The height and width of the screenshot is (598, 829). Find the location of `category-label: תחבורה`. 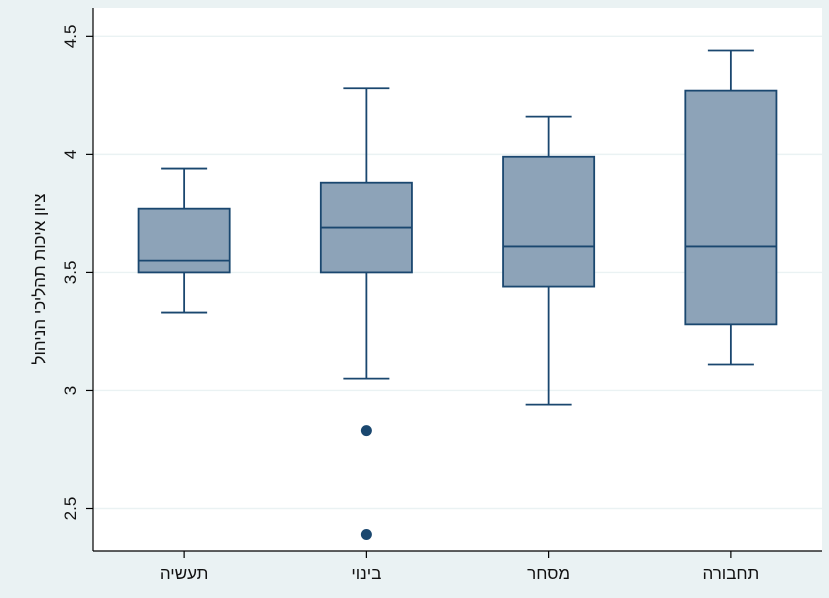

category-label: תחבורה is located at coordinates (730, 573).